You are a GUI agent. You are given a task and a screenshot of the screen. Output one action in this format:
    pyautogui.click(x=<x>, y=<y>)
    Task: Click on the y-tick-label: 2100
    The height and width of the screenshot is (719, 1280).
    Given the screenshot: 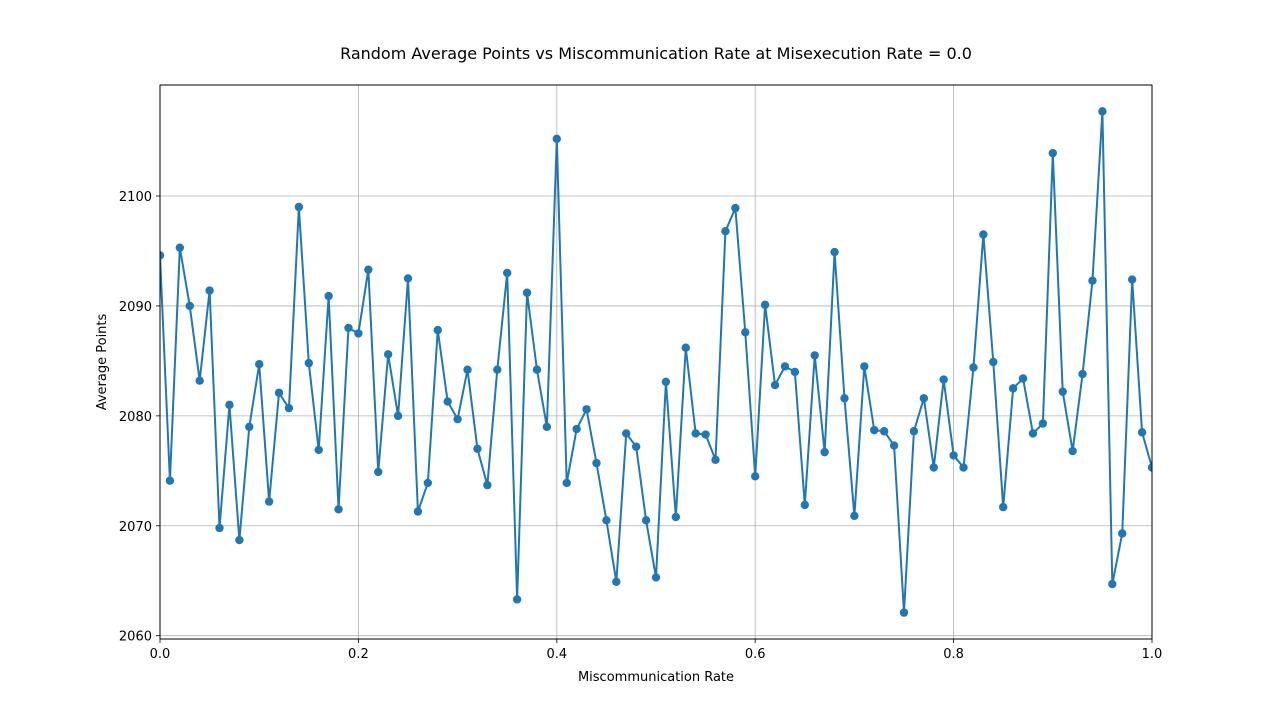 What is the action you would take?
    pyautogui.click(x=135, y=197)
    